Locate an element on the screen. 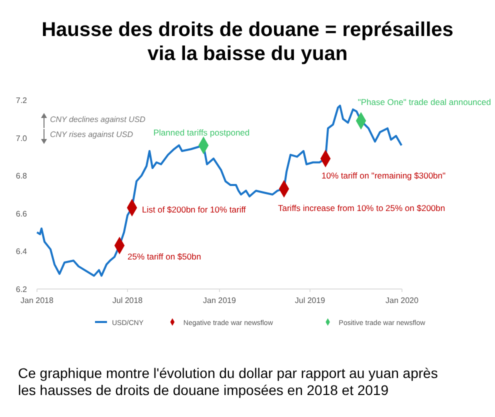 This screenshot has width=495, height=417. annotation: Planned tariffs postponed is located at coordinates (201, 132).